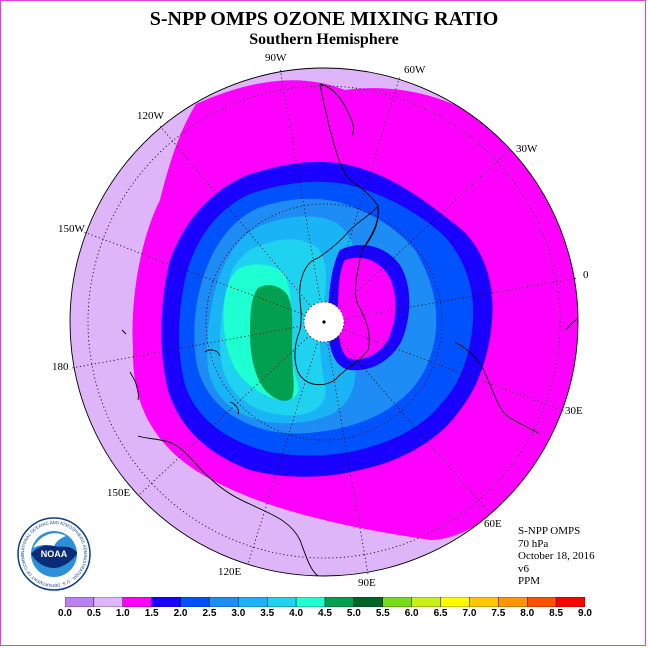 This screenshot has height=648, width=648. Describe the element at coordinates (586, 275) in the screenshot. I see `lon-label-0: 0` at that location.